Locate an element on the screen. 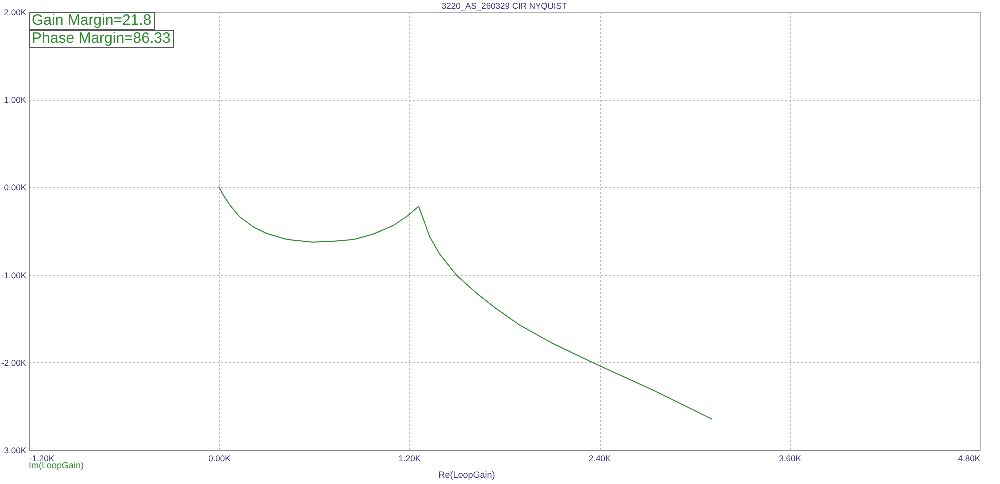  x-tick-label: -1.20K is located at coordinates (42, 459).